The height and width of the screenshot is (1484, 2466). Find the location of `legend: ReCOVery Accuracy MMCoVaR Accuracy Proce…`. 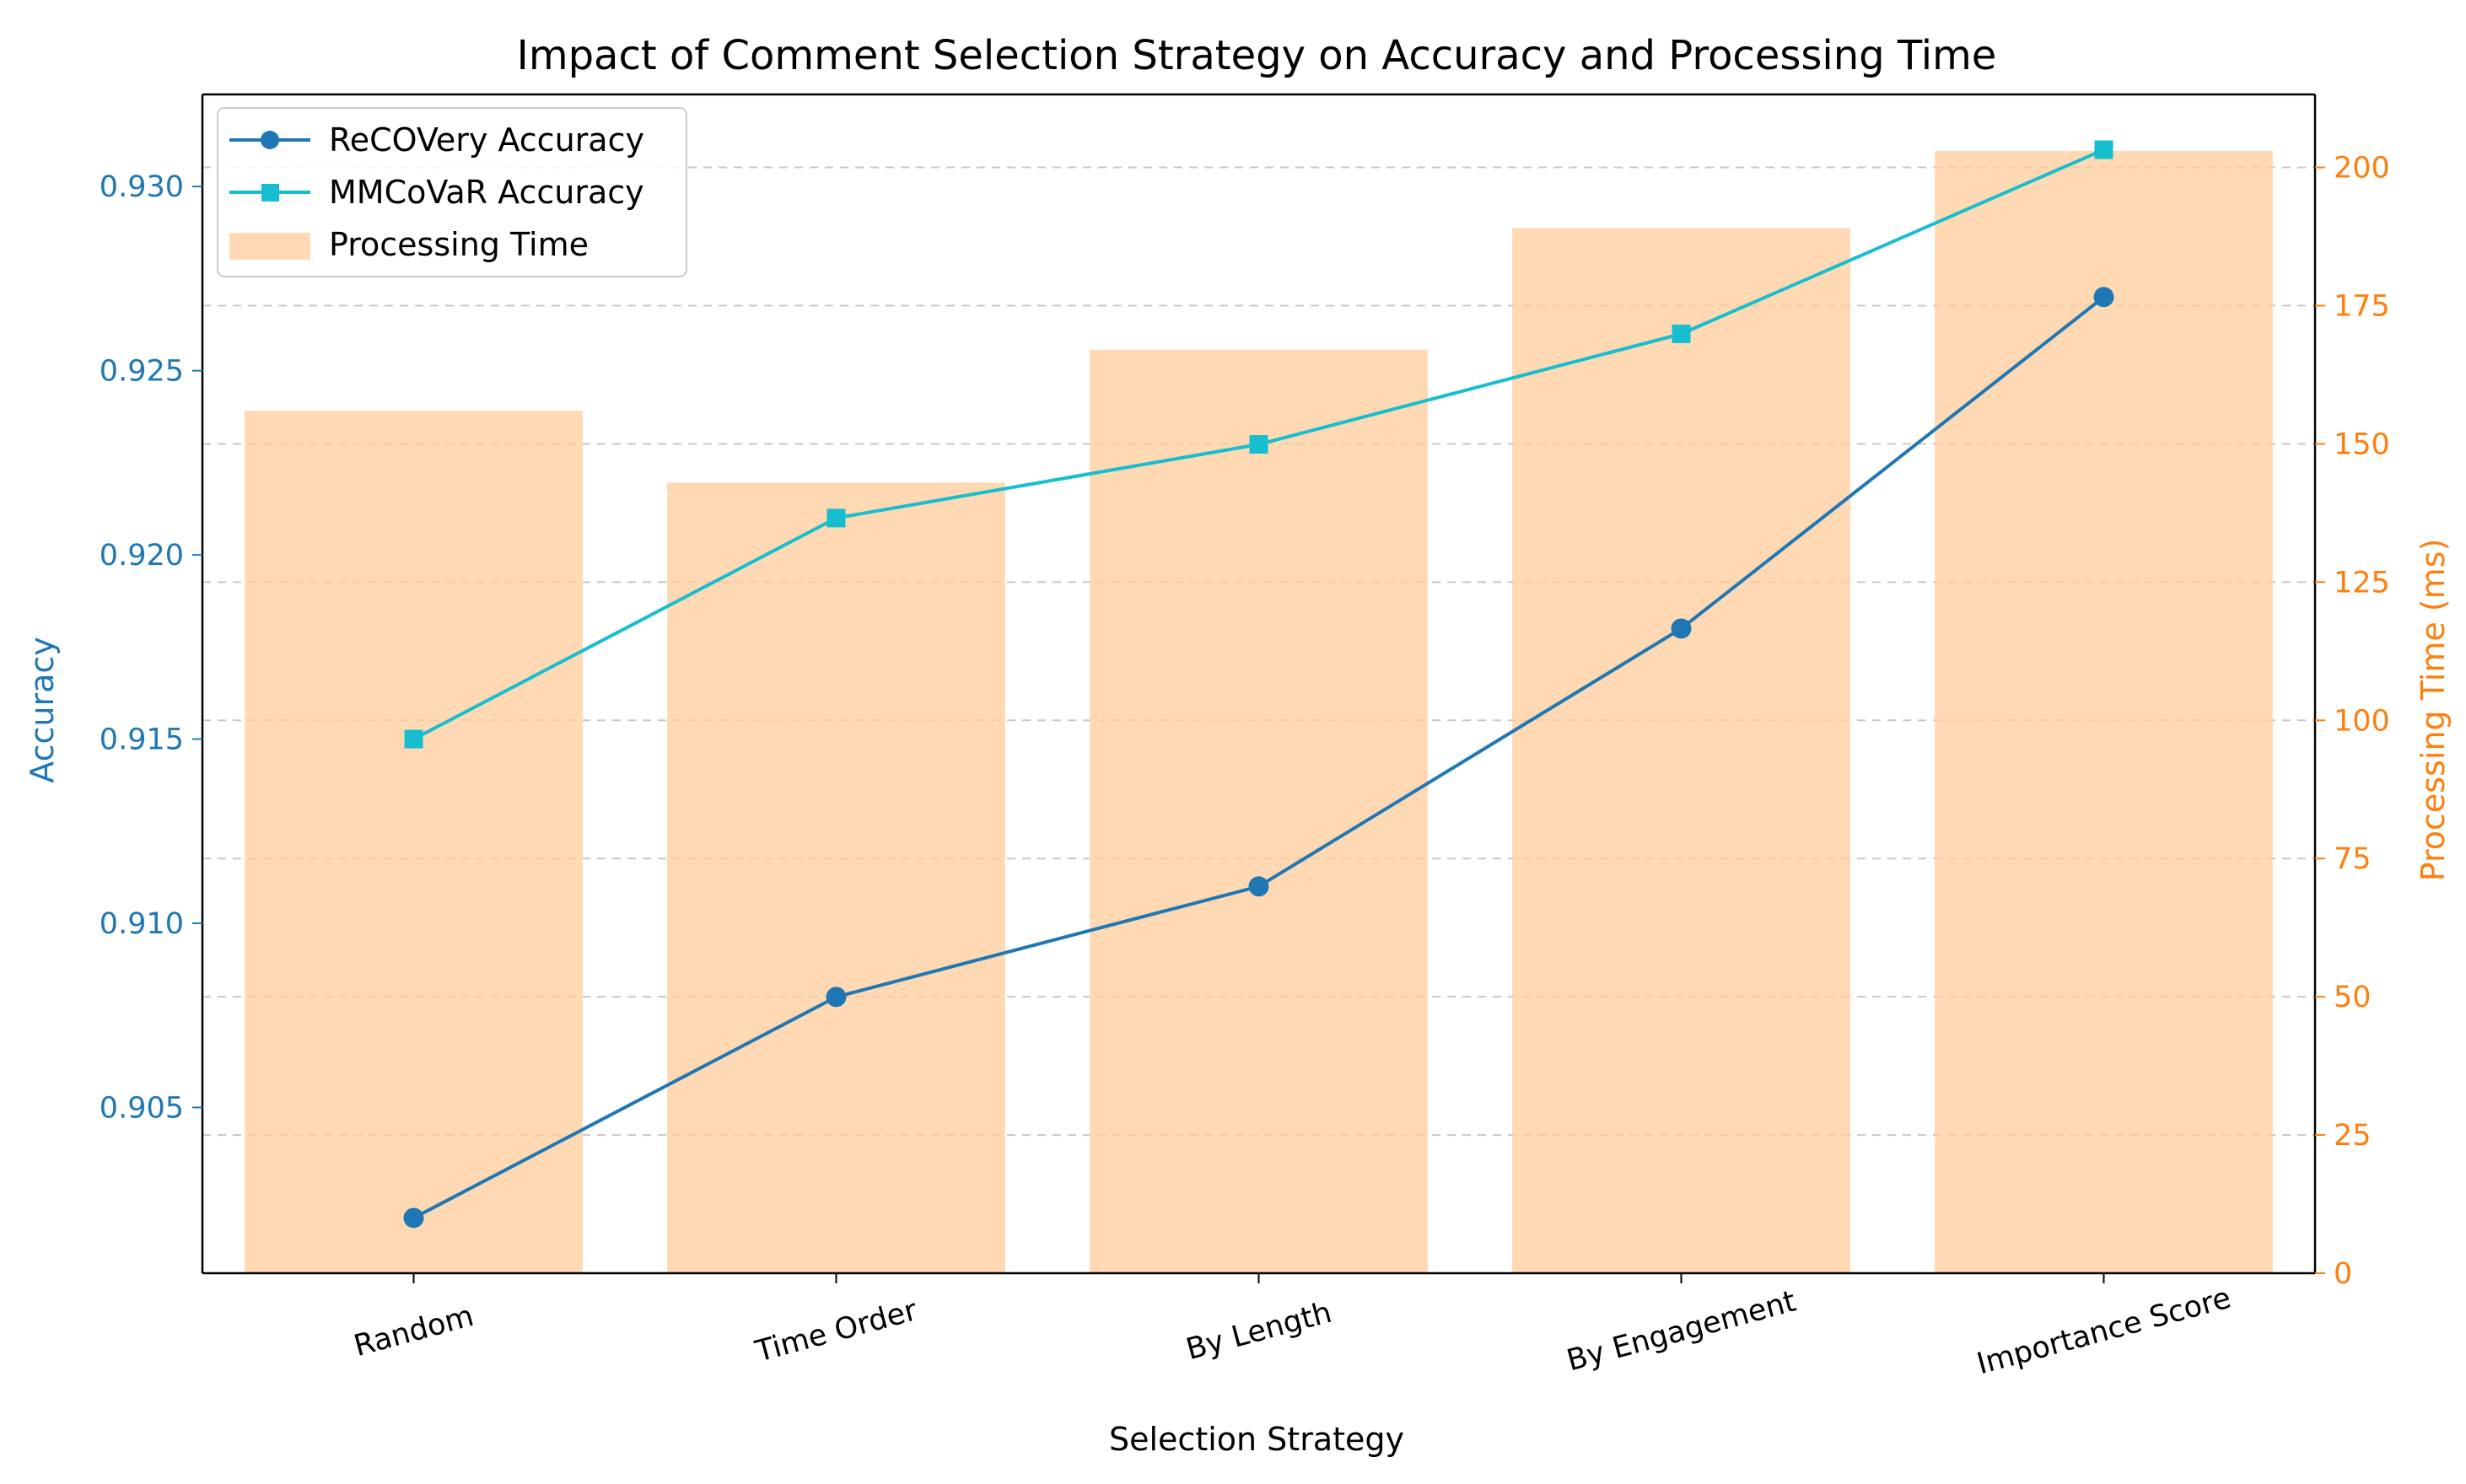

legend: ReCOVery Accuracy MMCoVaR Accuracy Proce… is located at coordinates (452, 192).